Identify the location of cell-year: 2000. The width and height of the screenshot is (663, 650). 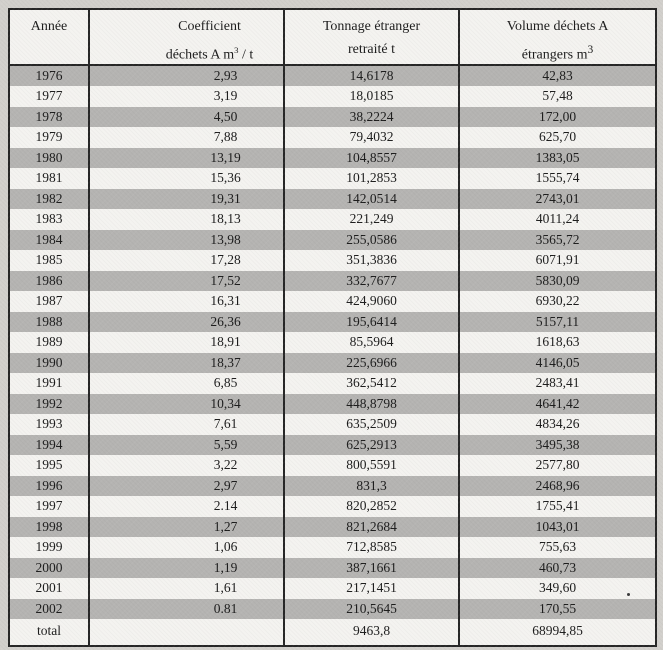
(49, 568).